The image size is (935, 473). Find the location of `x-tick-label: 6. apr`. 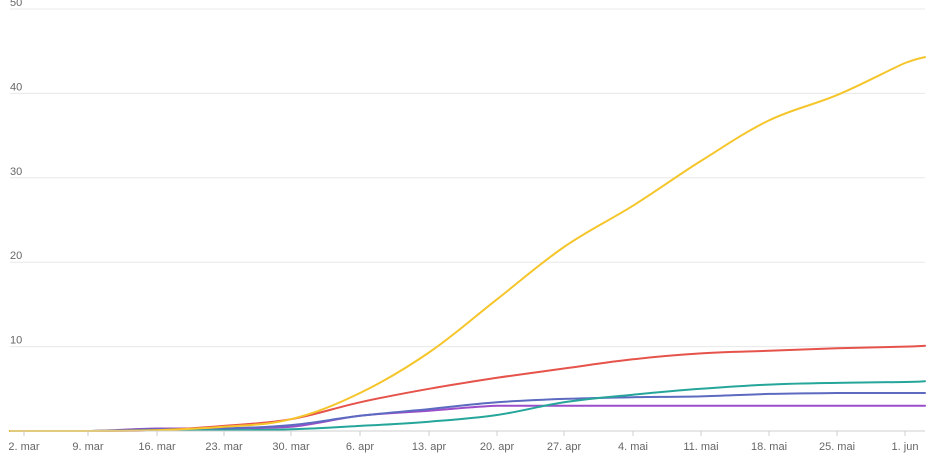

x-tick-label: 6. apr is located at coordinates (360, 447).